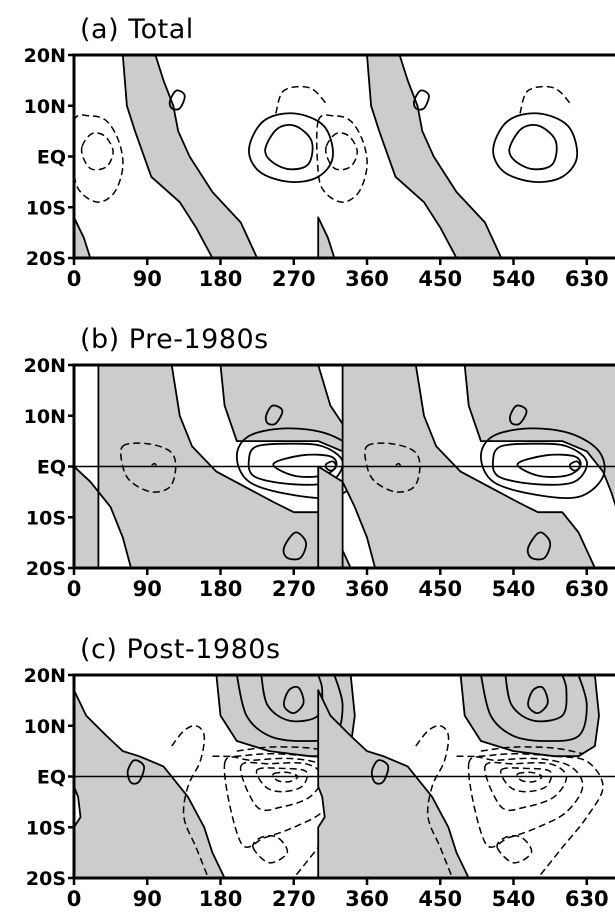 The width and height of the screenshot is (615, 920). Describe the element at coordinates (174, 339) in the screenshot. I see `panel-title: (b) Pre-1980s` at that location.